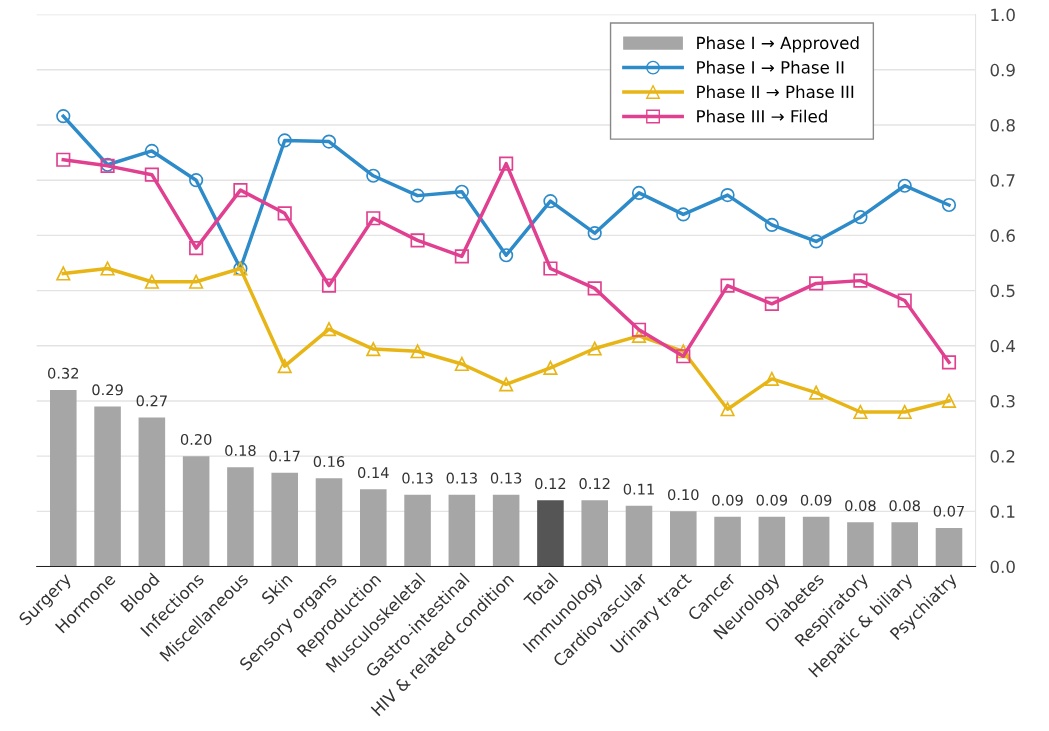 The image size is (1049, 731). Describe the element at coordinates (1003, 346) in the screenshot. I see `y-tick-label: 0.4` at that location.